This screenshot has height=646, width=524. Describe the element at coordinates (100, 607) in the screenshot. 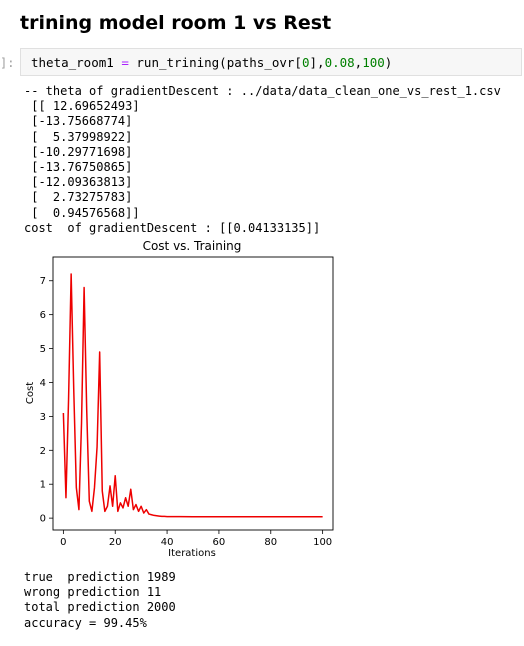

I see `result-line: total prediction 2000` at that location.